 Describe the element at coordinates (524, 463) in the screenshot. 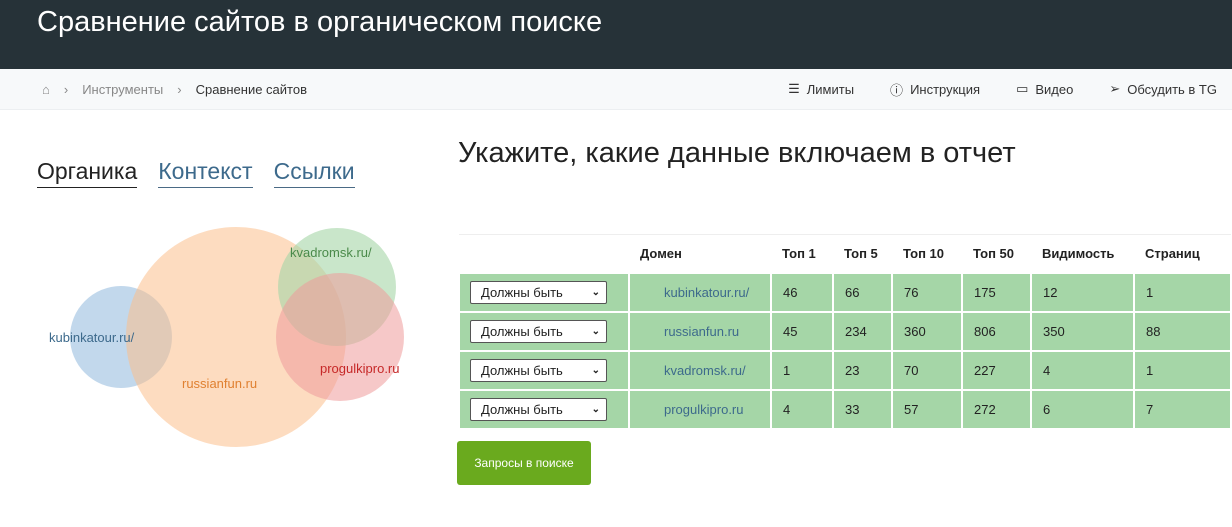

I see `search-queries-button: Запросы в поиске` at that location.